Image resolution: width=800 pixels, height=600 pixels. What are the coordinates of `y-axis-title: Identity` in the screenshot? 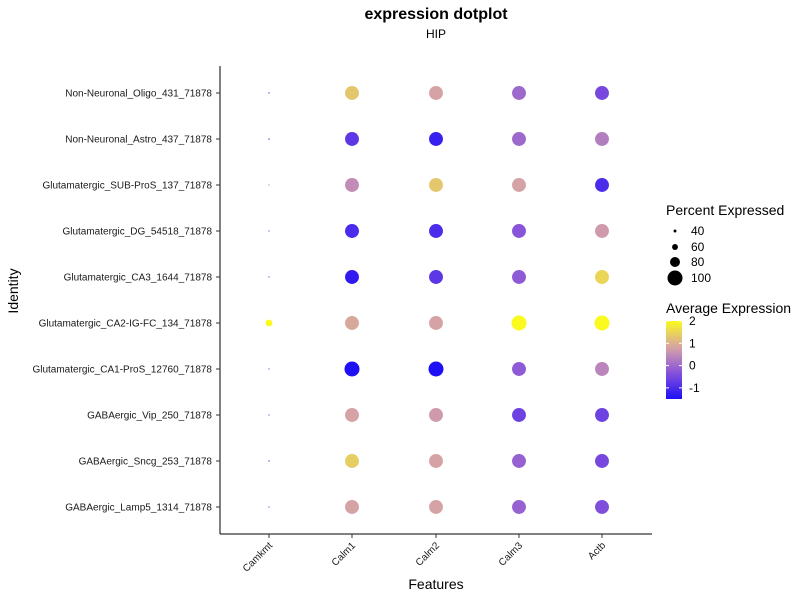 It's located at (13, 290).